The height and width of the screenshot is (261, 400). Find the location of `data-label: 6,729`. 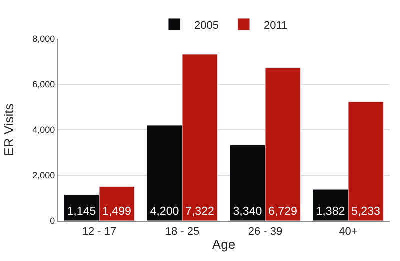

data-label: 6,729 is located at coordinates (283, 212).